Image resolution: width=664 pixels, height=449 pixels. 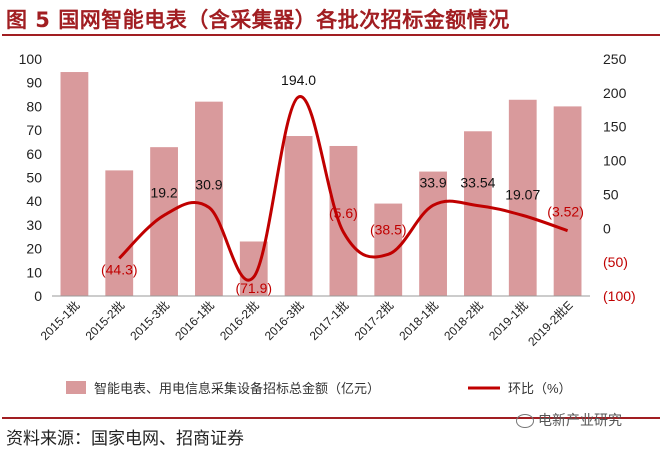 What do you see at coordinates (331, 35) in the screenshot?
I see `title-divider` at bounding box center [331, 35].